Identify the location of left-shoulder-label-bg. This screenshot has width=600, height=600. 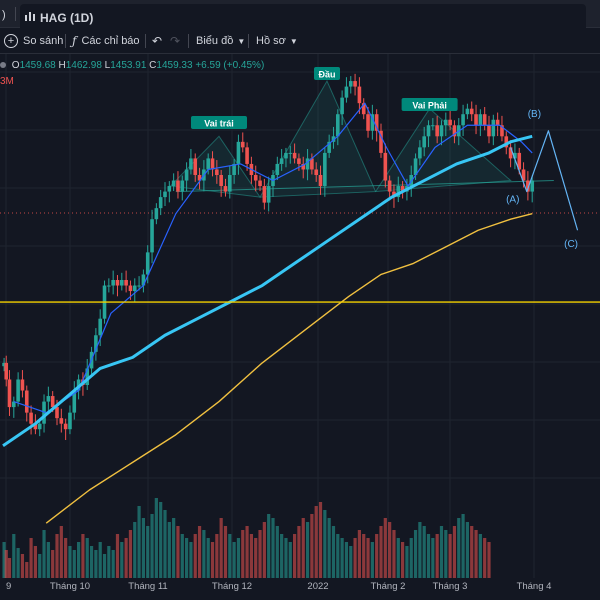
(219, 122).